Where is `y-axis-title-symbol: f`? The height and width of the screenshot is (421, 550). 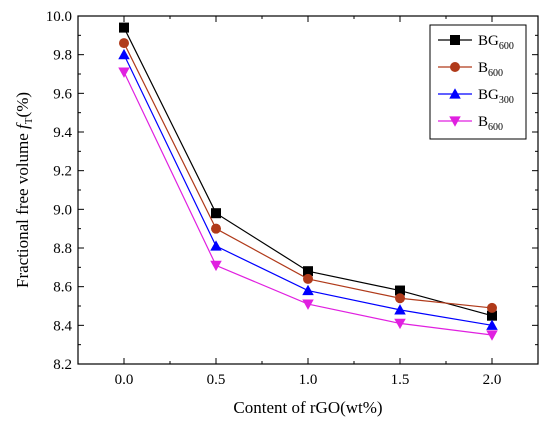 y-axis-title-symbol: f is located at coordinates (22, 125).